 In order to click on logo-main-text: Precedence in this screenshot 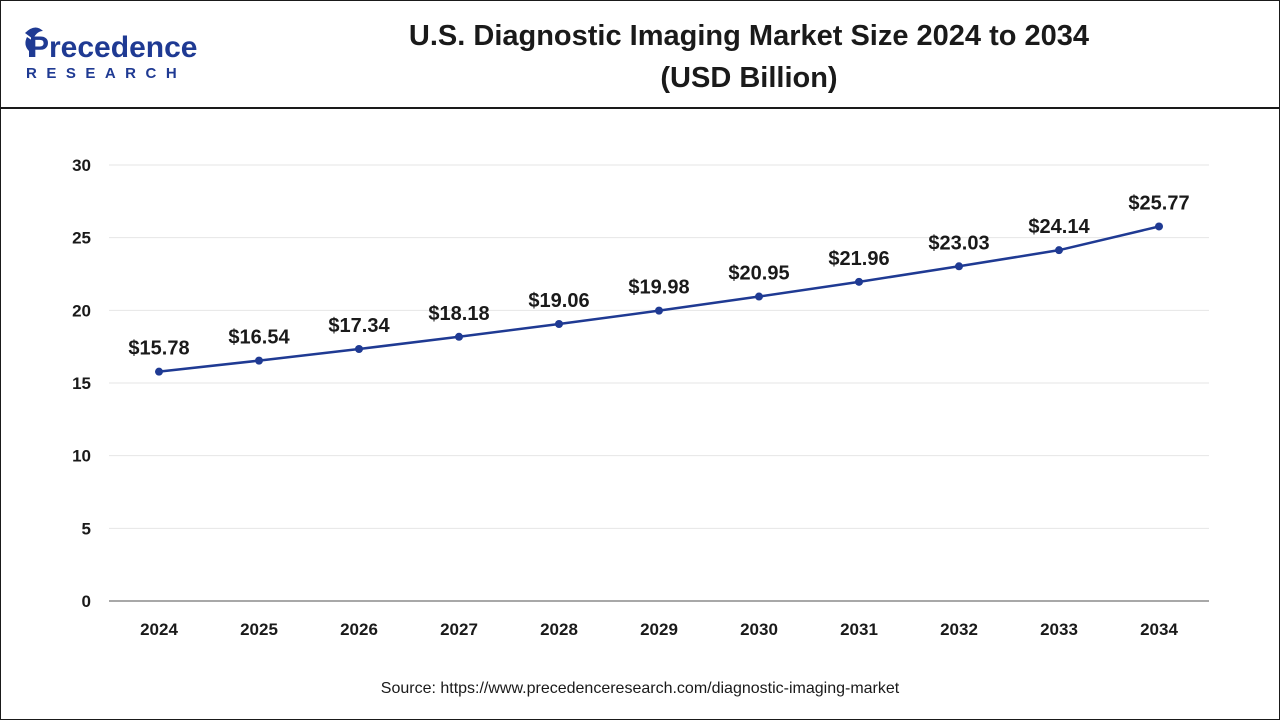, I will do `click(113, 47)`.